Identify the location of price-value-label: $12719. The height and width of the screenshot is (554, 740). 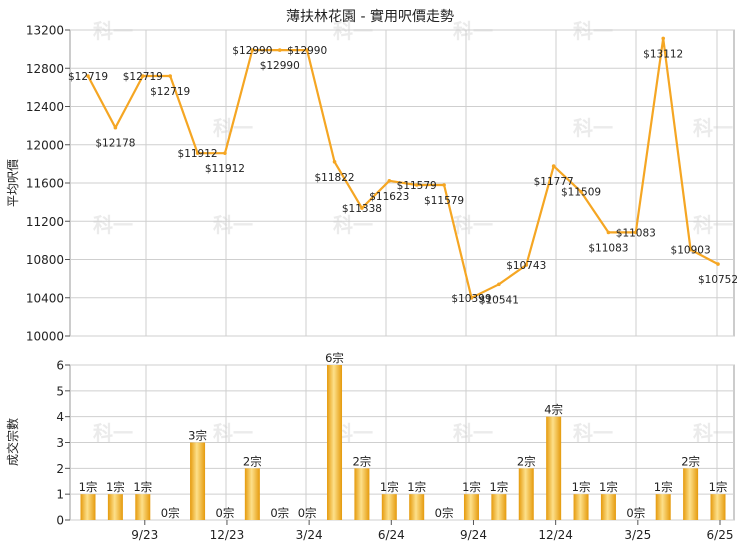
(143, 77).